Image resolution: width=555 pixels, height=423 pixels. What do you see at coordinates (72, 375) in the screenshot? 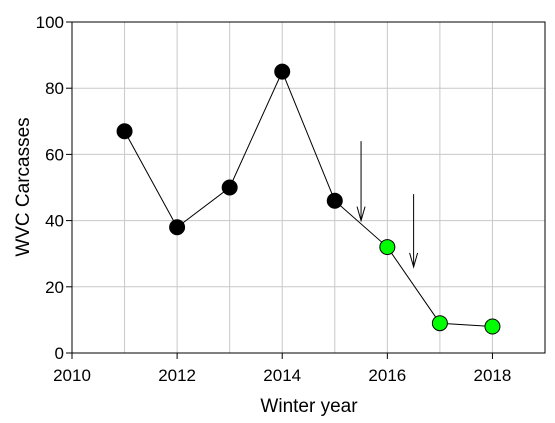
I see `x-tick-label: 2010` at bounding box center [72, 375].